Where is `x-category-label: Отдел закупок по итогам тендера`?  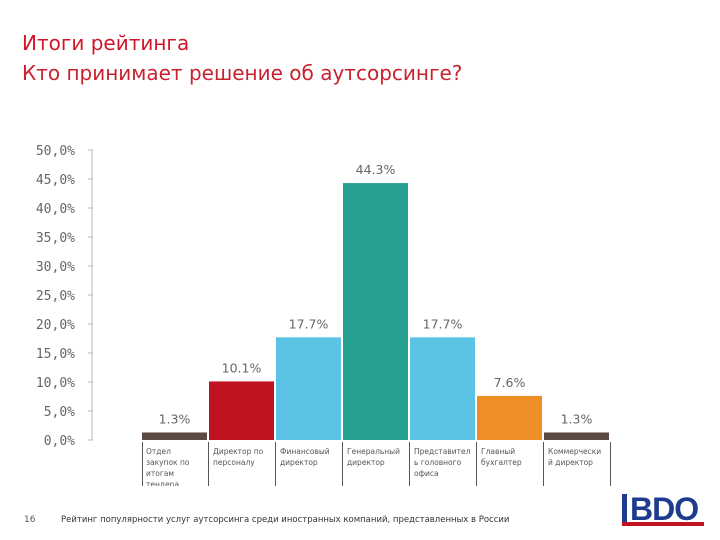
x-category-label: Отдел закупок по итогам тендера is located at coordinates (173, 465).